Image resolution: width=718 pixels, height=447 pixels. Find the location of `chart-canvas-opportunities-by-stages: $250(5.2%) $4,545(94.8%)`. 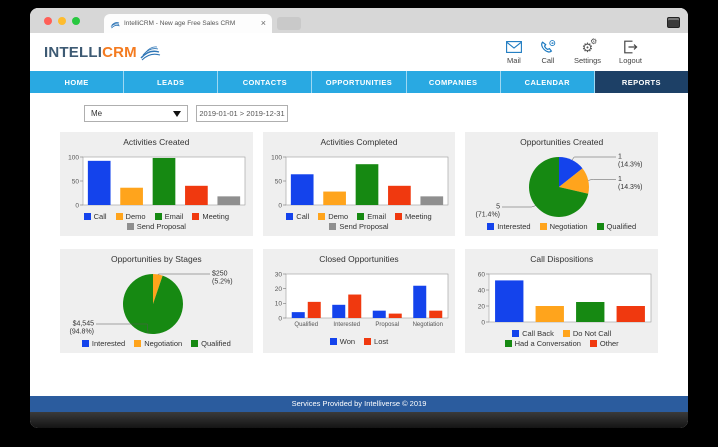

chart-canvas-opportunities-by-stages: $250(5.2%) $4,545(94.8%) is located at coordinates (151, 303).